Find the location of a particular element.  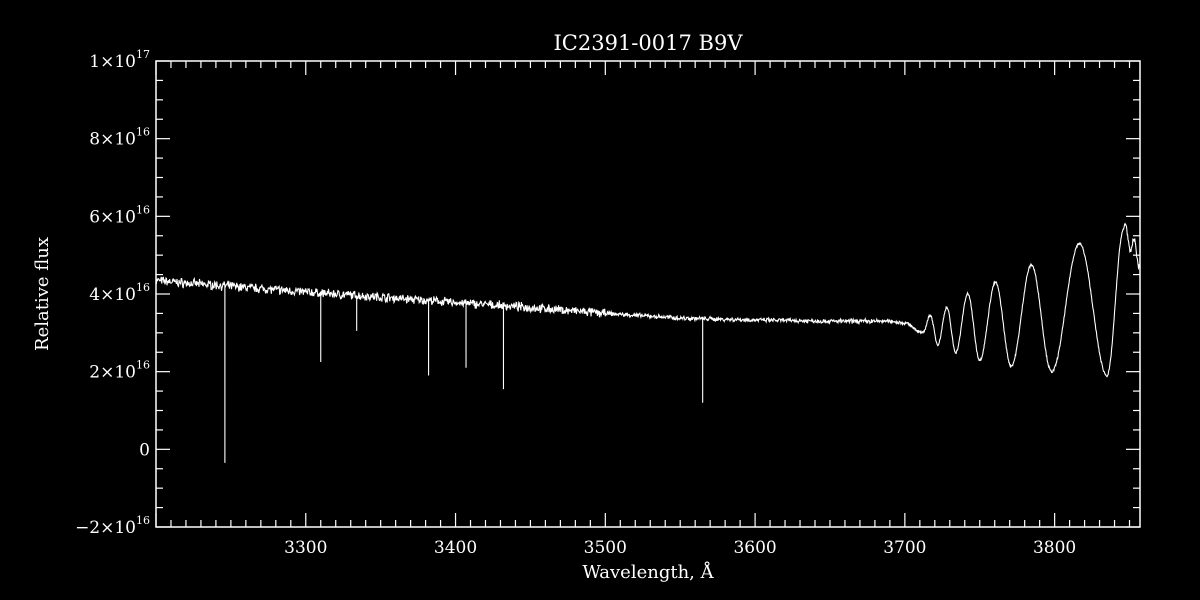

x-tick-label: 3400 is located at coordinates (455, 548).